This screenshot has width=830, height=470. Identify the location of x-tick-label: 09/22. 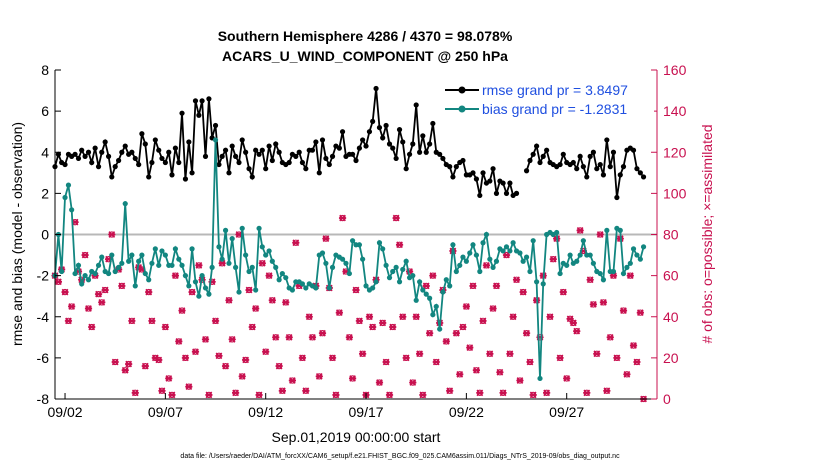
(466, 412).